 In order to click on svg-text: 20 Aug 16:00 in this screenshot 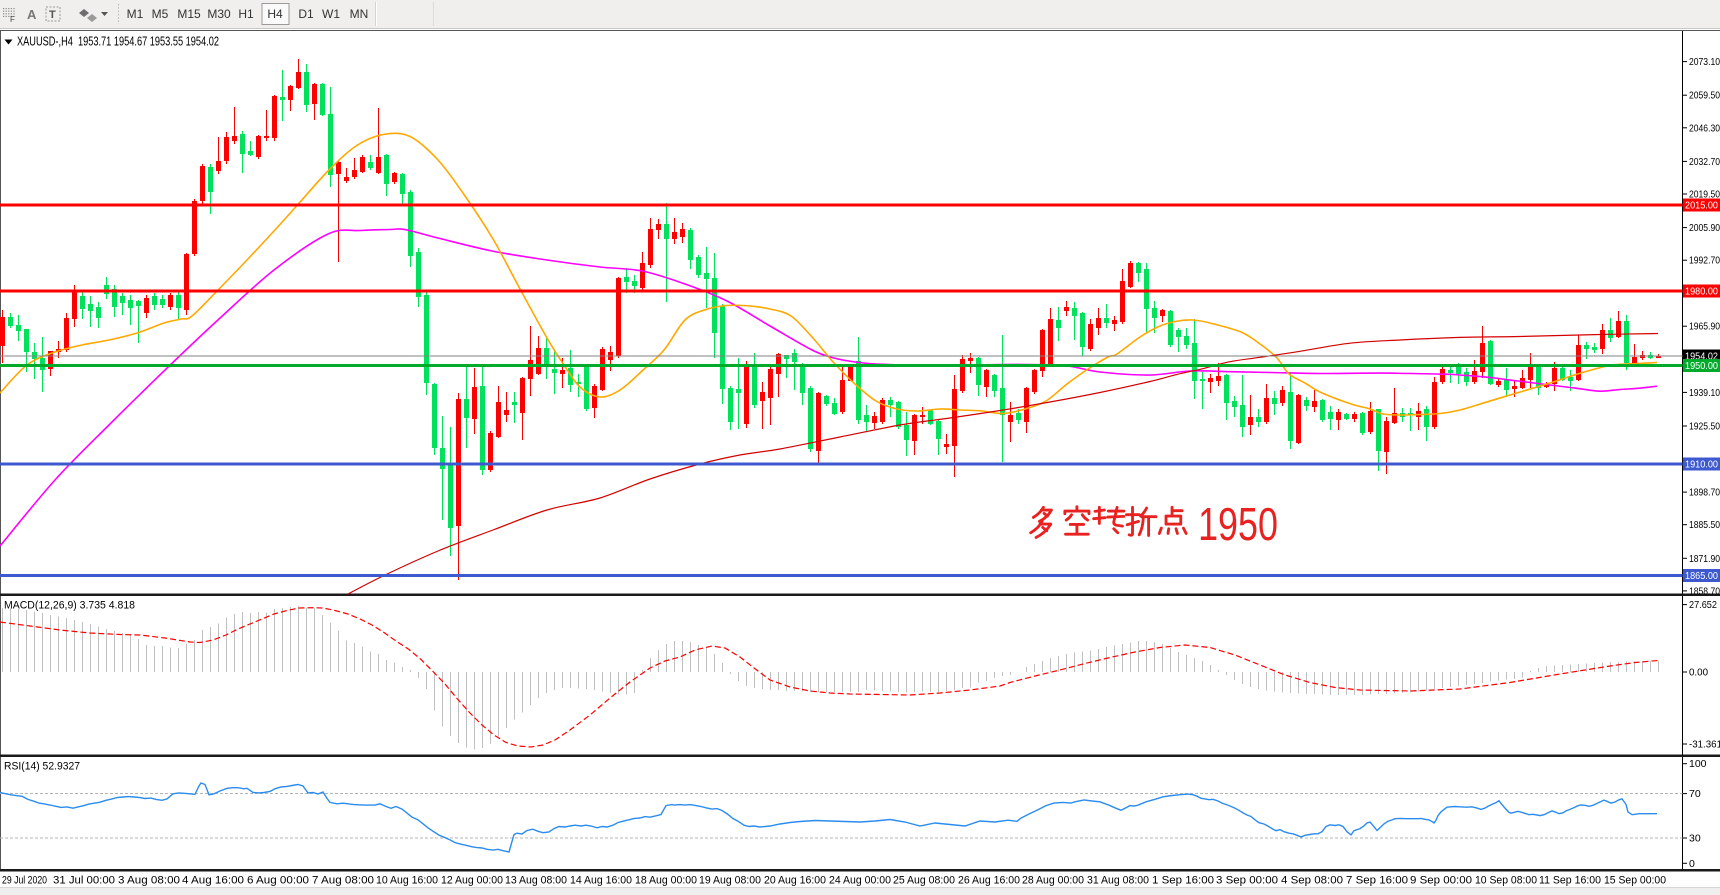, I will do `click(795, 881)`.